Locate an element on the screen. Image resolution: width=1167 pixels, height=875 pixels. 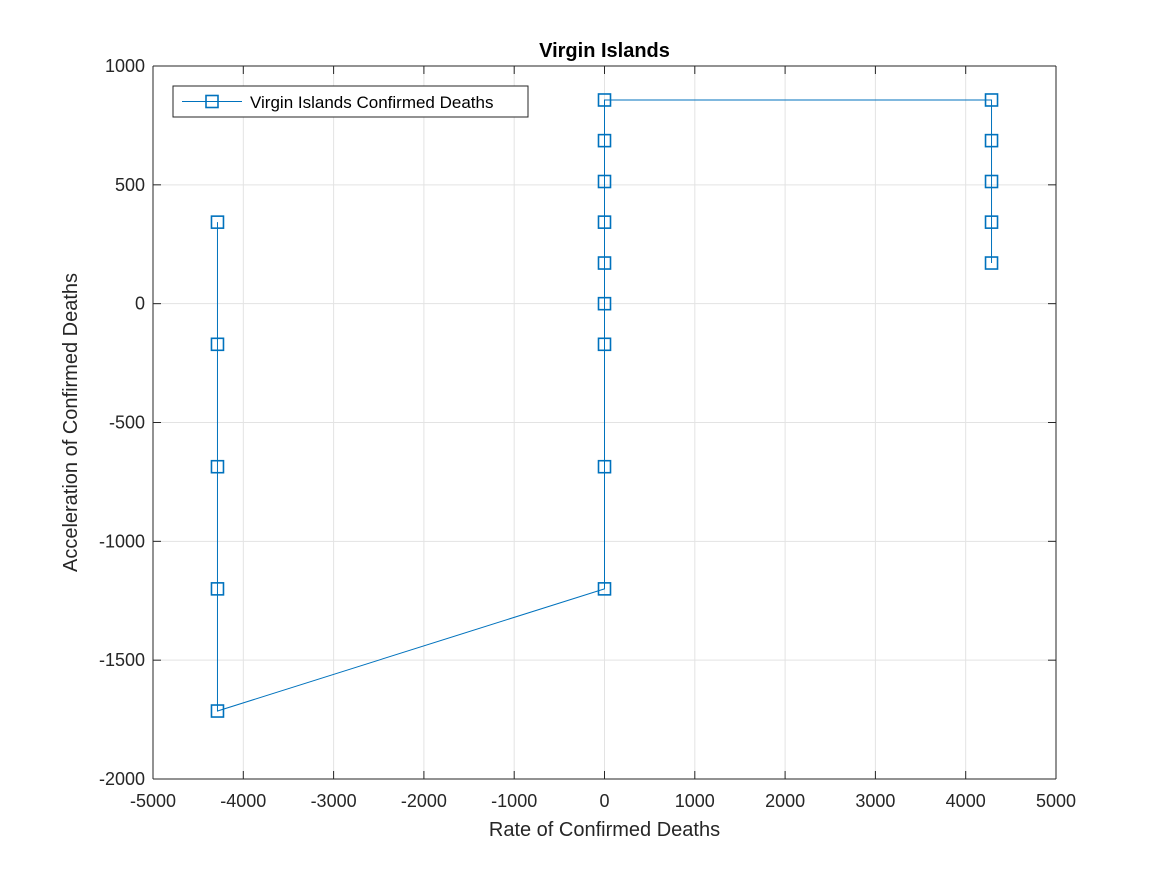
x-tick-label: -1000 is located at coordinates (514, 801).